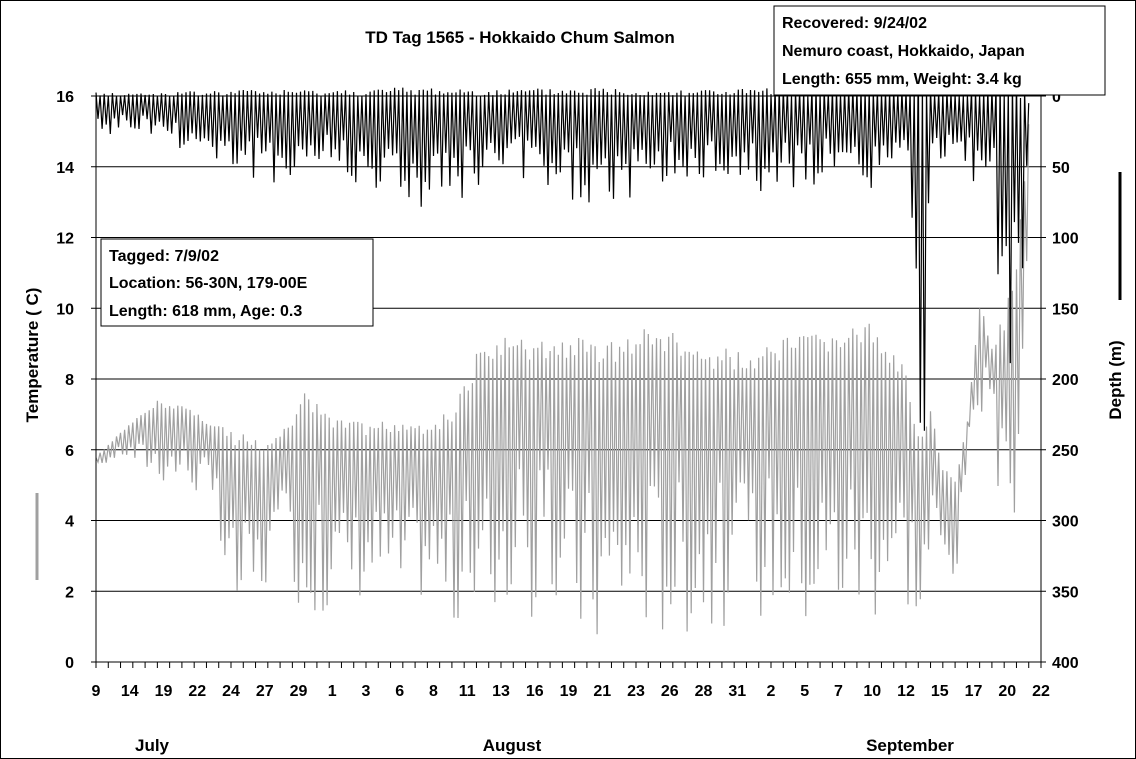  What do you see at coordinates (130, 691) in the screenshot?
I see `x-tick-label-1: 14` at bounding box center [130, 691].